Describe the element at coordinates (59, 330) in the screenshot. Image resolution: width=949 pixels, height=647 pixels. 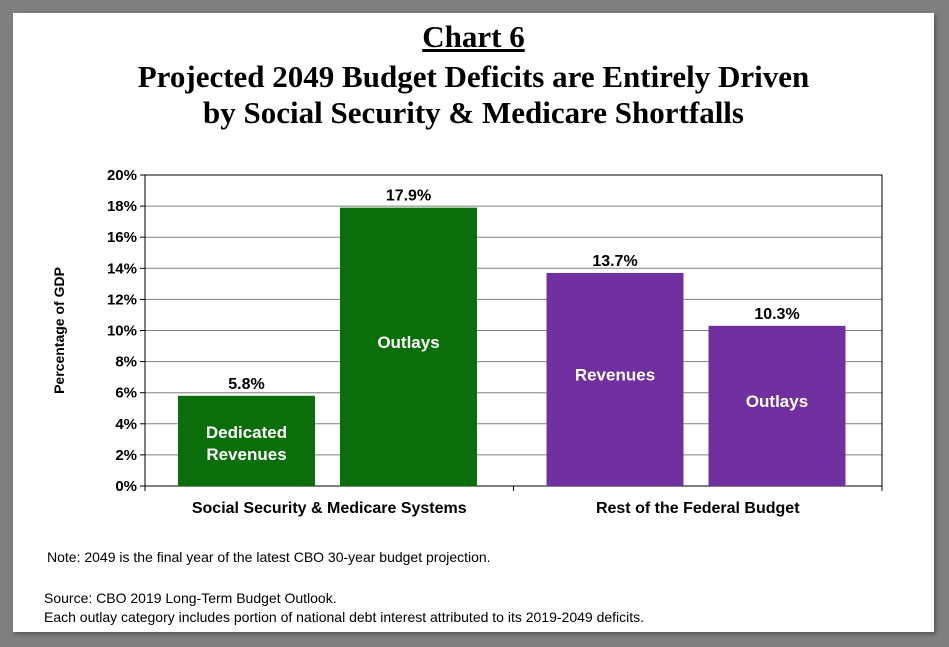
I see `y-axis-title: Percentage of GDP` at that location.